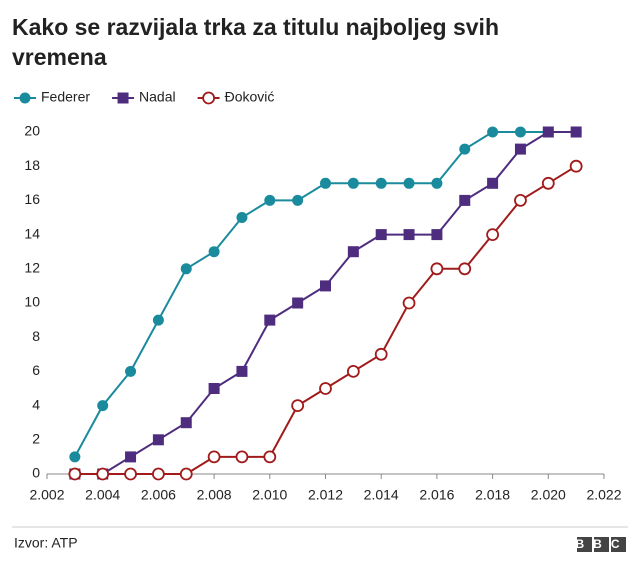 This screenshot has width=640, height=571. Describe the element at coordinates (36, 370) in the screenshot. I see `y-tick-label: 6` at that location.